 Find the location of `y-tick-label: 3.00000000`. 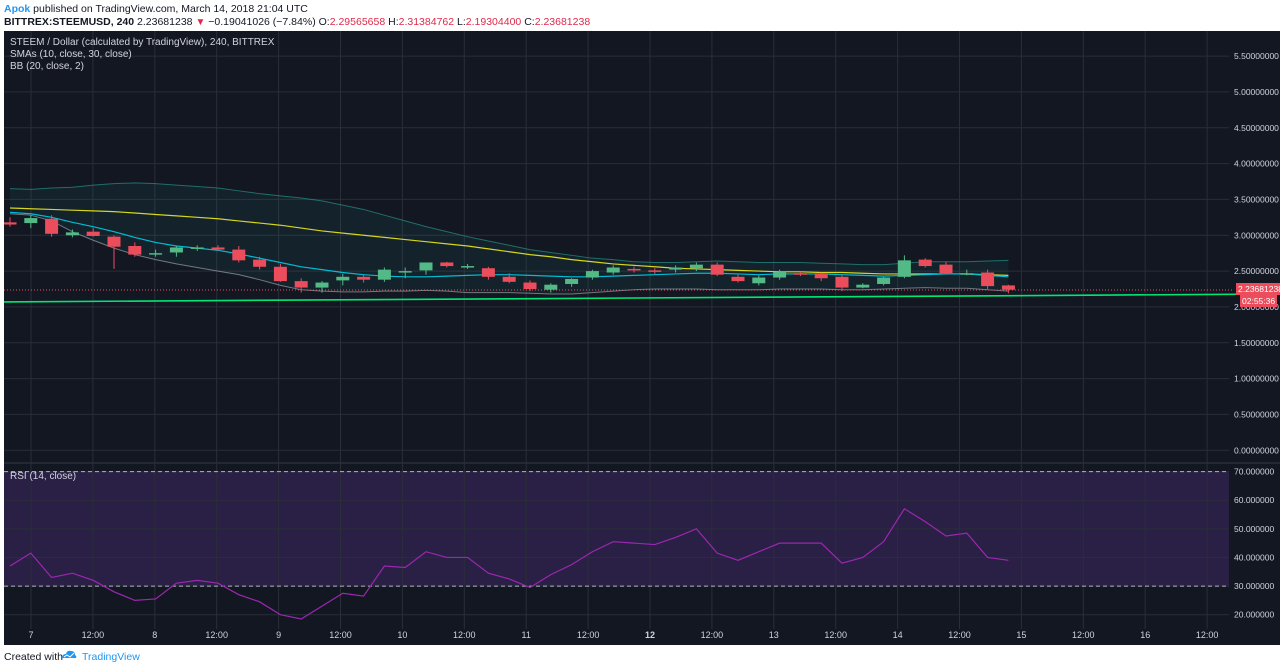

y-tick-label: 3.00000000 is located at coordinates (1256, 235).